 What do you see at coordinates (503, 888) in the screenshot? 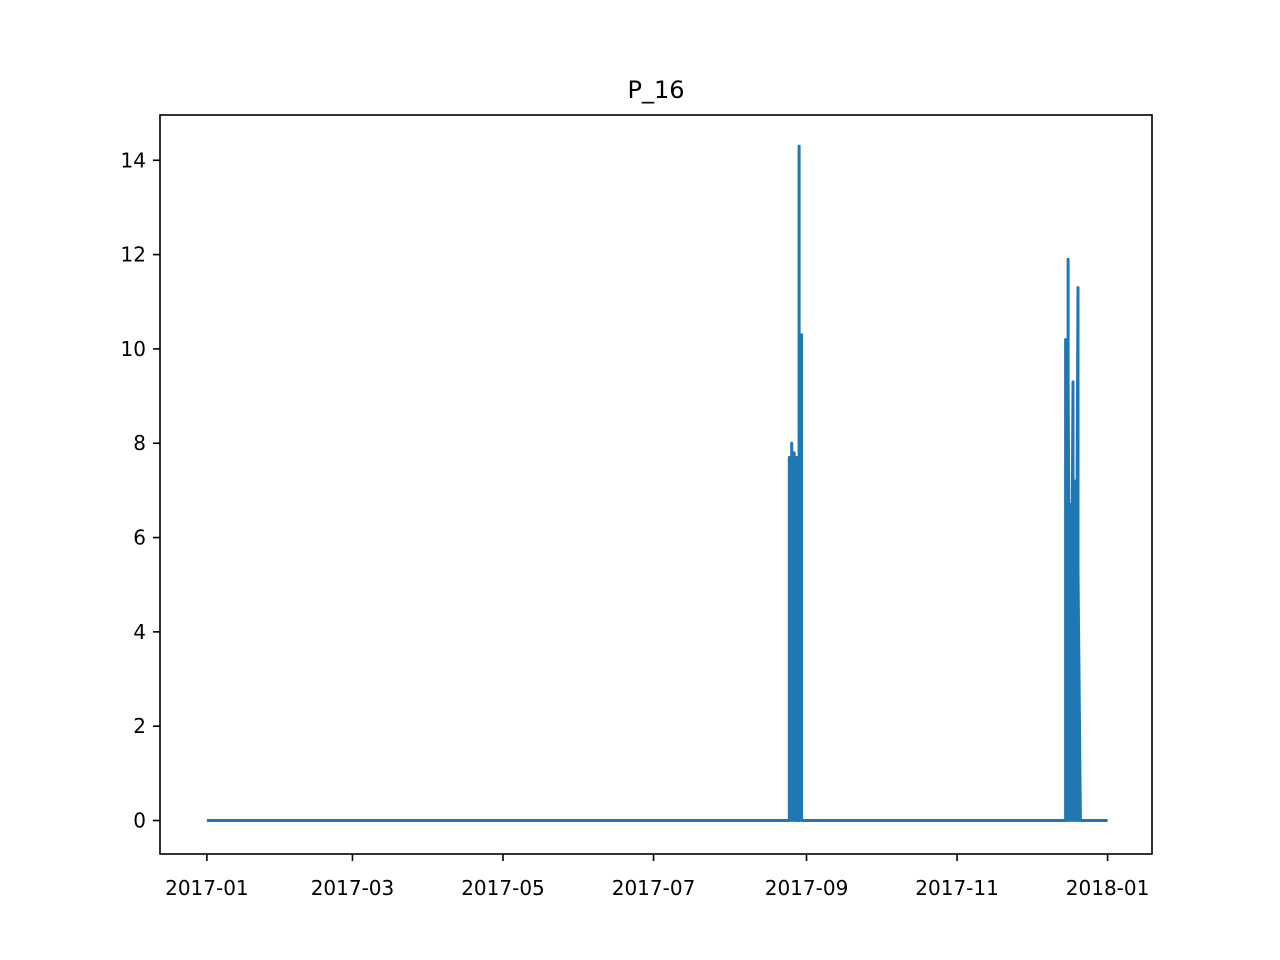
I see `x-tick-label: 2017-05` at bounding box center [503, 888].